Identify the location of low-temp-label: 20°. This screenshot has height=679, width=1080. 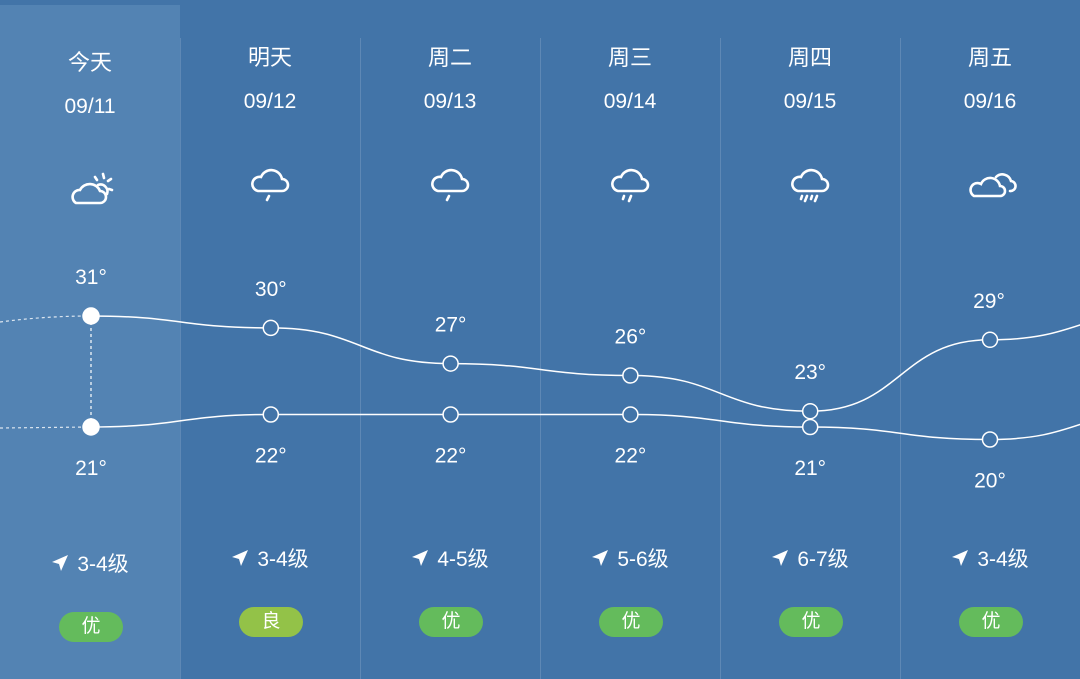
(990, 481).